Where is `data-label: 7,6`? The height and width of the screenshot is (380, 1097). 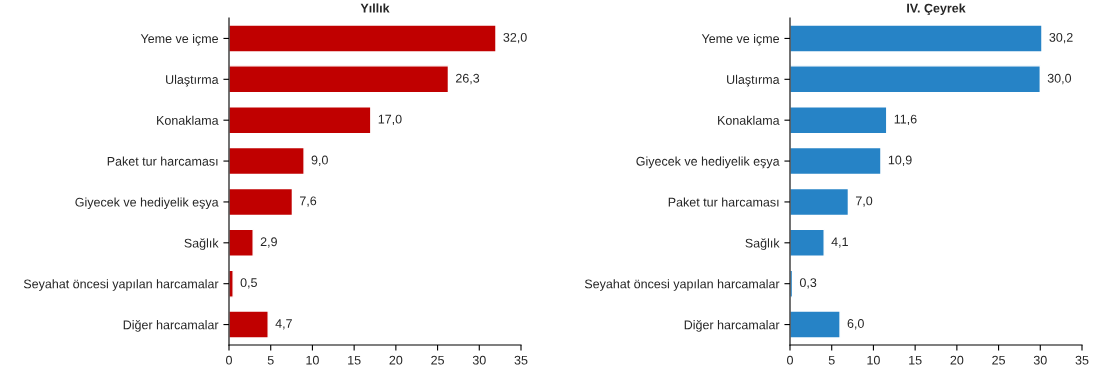 data-label: 7,6 is located at coordinates (308, 201).